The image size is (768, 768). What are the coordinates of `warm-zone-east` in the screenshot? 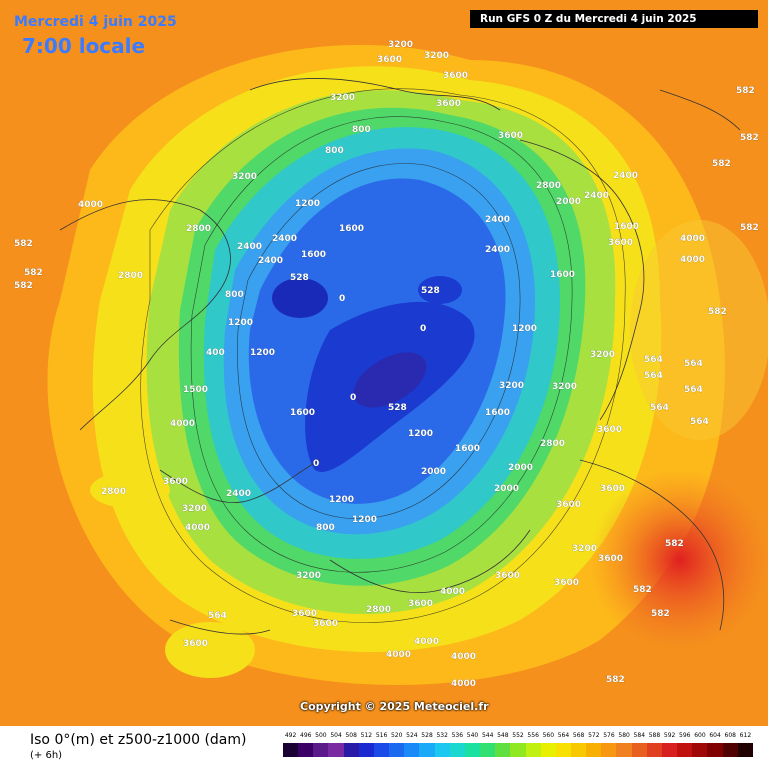 It's located at (699, 330).